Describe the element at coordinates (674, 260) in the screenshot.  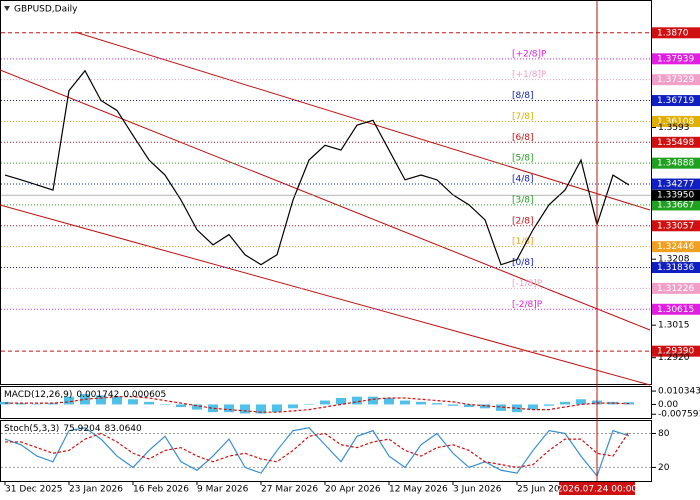
I see `y-tick-label: 1.3208` at that location.